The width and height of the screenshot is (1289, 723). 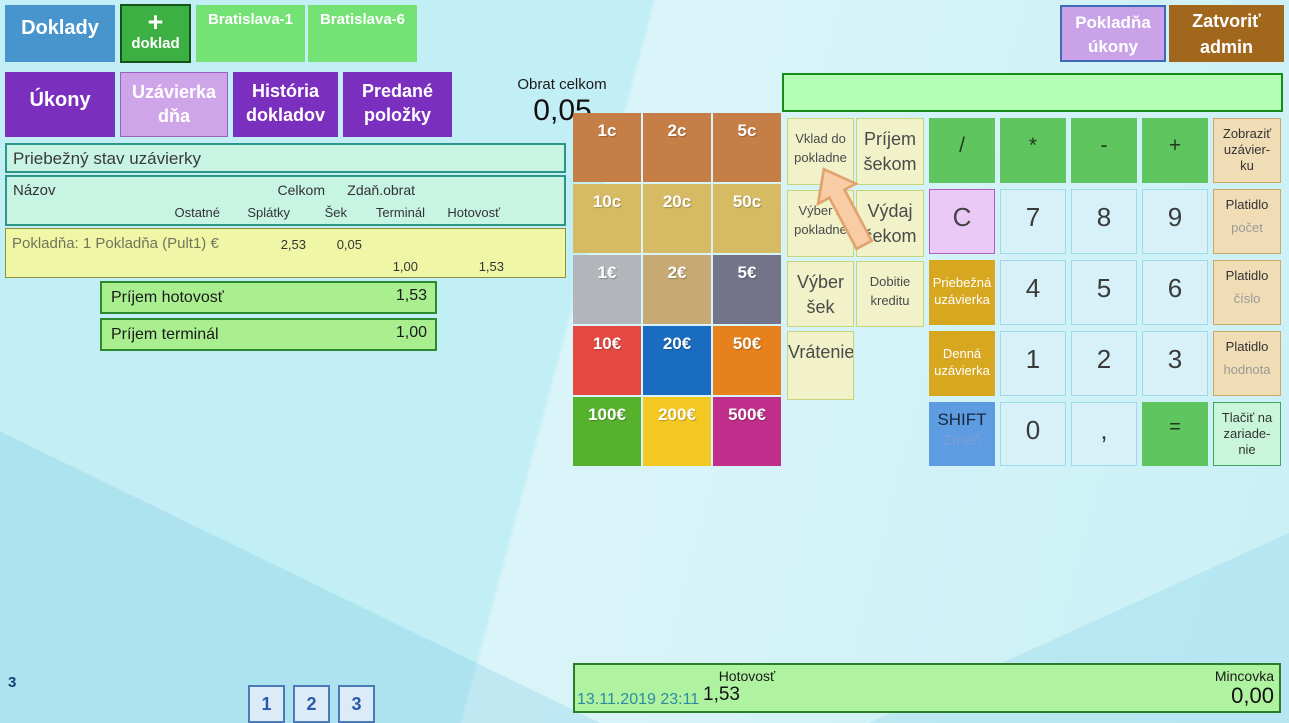 What do you see at coordinates (1033, 221) in the screenshot?
I see `digit-7-key: 7` at bounding box center [1033, 221].